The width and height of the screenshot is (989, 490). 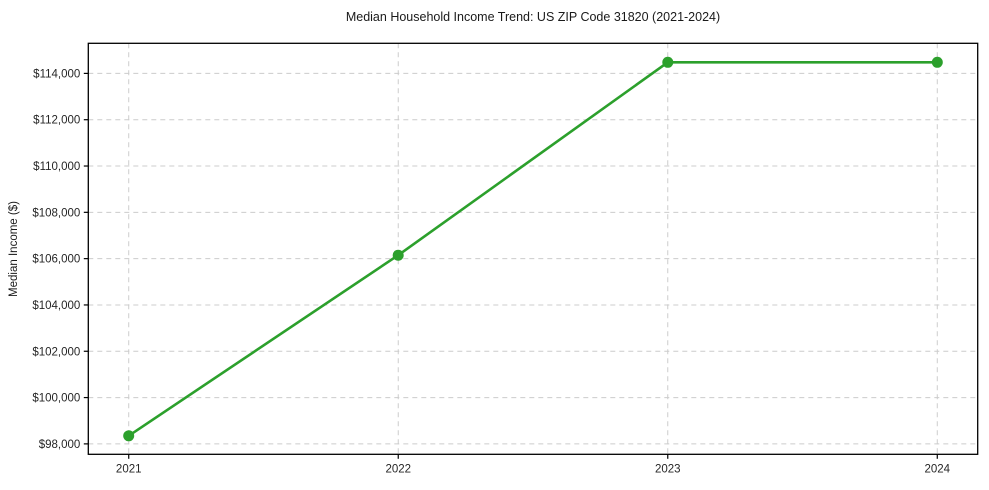 What do you see at coordinates (398, 469) in the screenshot?
I see `x-tick-label: 2022` at bounding box center [398, 469].